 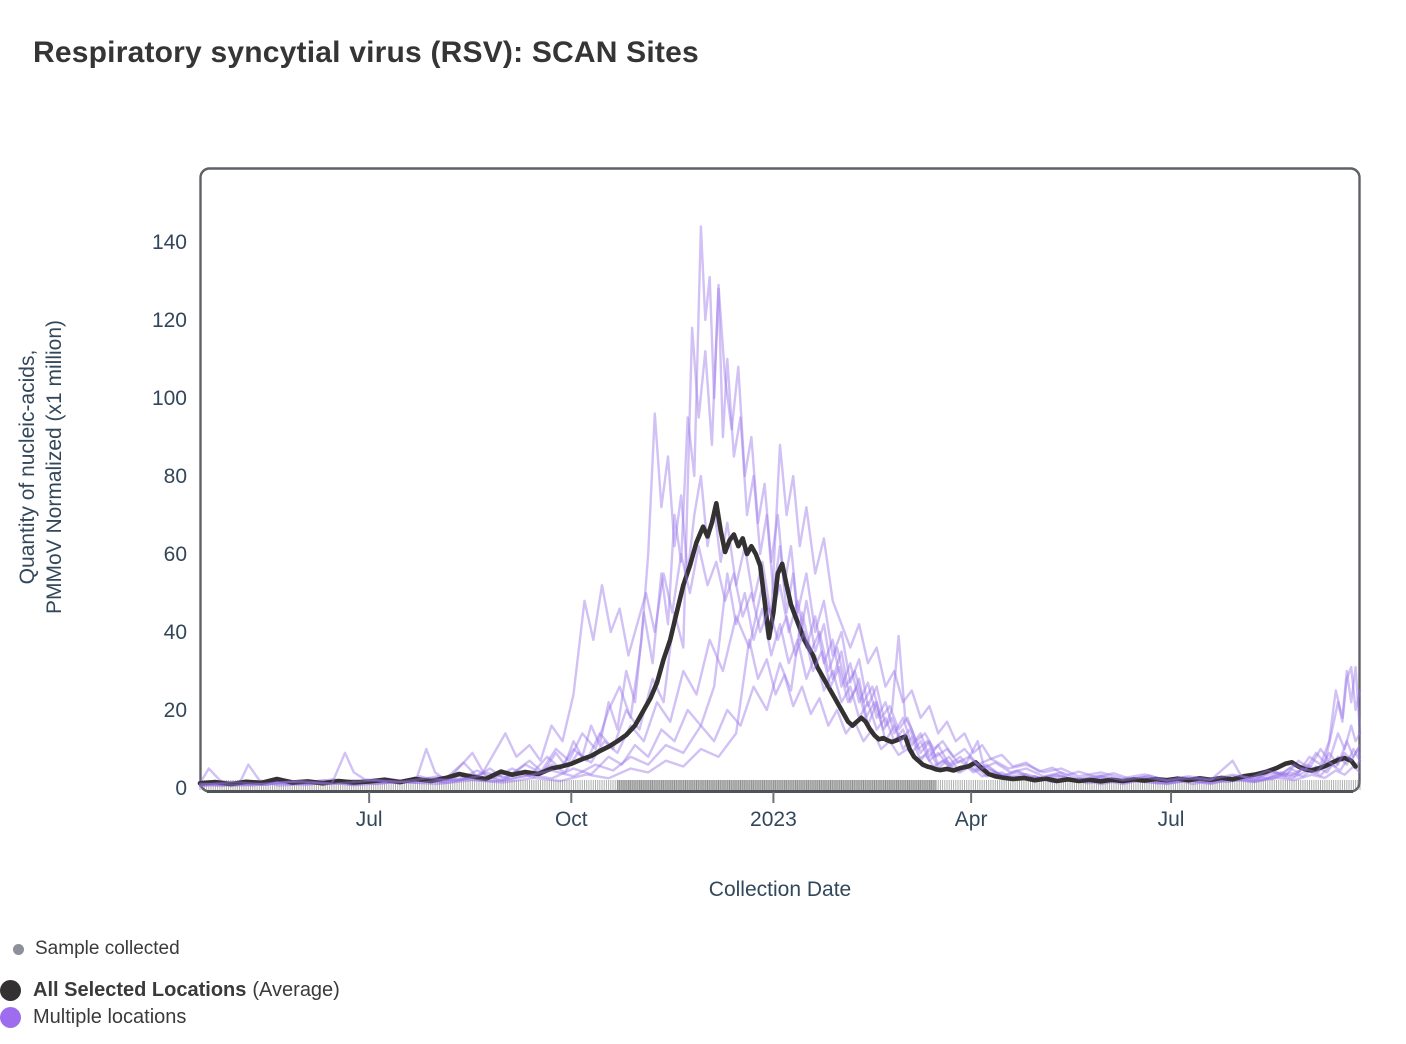 What do you see at coordinates (780, 889) in the screenshot?
I see `x-axis-title: Collection Date` at bounding box center [780, 889].